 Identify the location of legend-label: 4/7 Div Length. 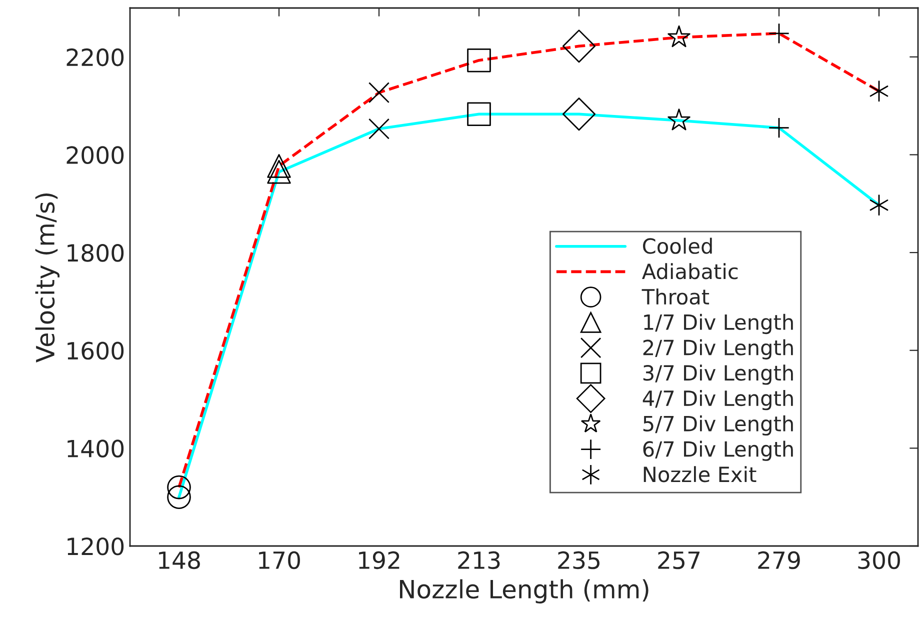
(717, 400).